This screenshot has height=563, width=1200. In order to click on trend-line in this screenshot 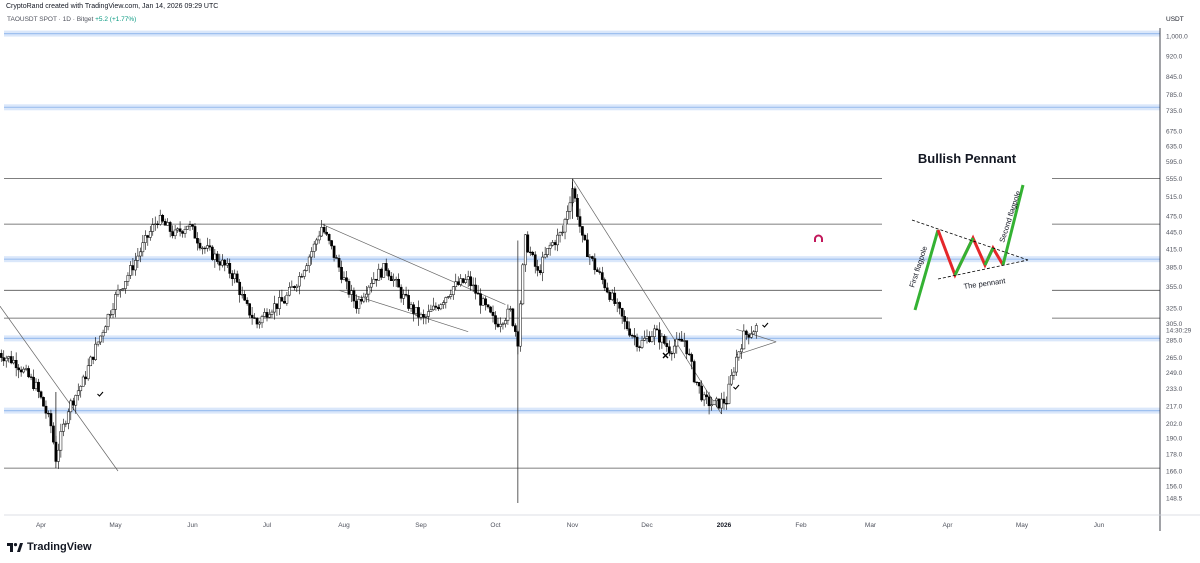, I will do `click(59, 388)`.